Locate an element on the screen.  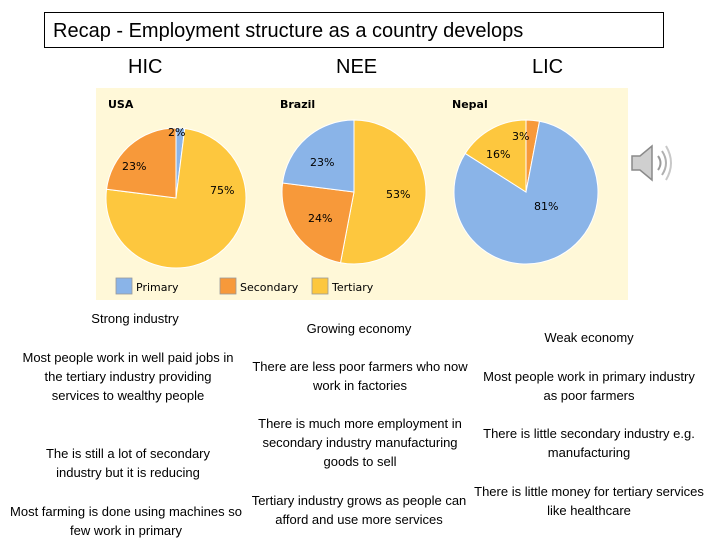
nee-heading: Growing economy is located at coordinates (359, 328).